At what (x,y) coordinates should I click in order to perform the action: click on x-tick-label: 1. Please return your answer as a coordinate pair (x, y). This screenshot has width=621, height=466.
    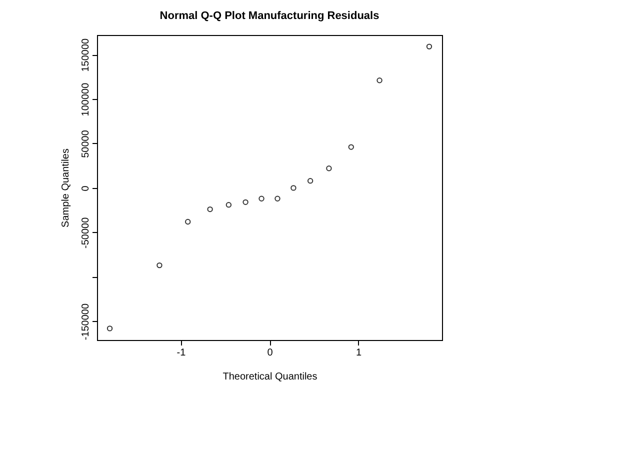
    Looking at the image, I should click on (359, 353).